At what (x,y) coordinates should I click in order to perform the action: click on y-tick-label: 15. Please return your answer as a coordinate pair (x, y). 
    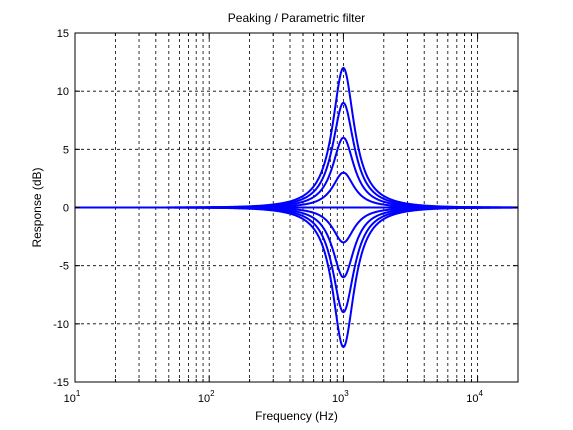
    Looking at the image, I should click on (63, 34).